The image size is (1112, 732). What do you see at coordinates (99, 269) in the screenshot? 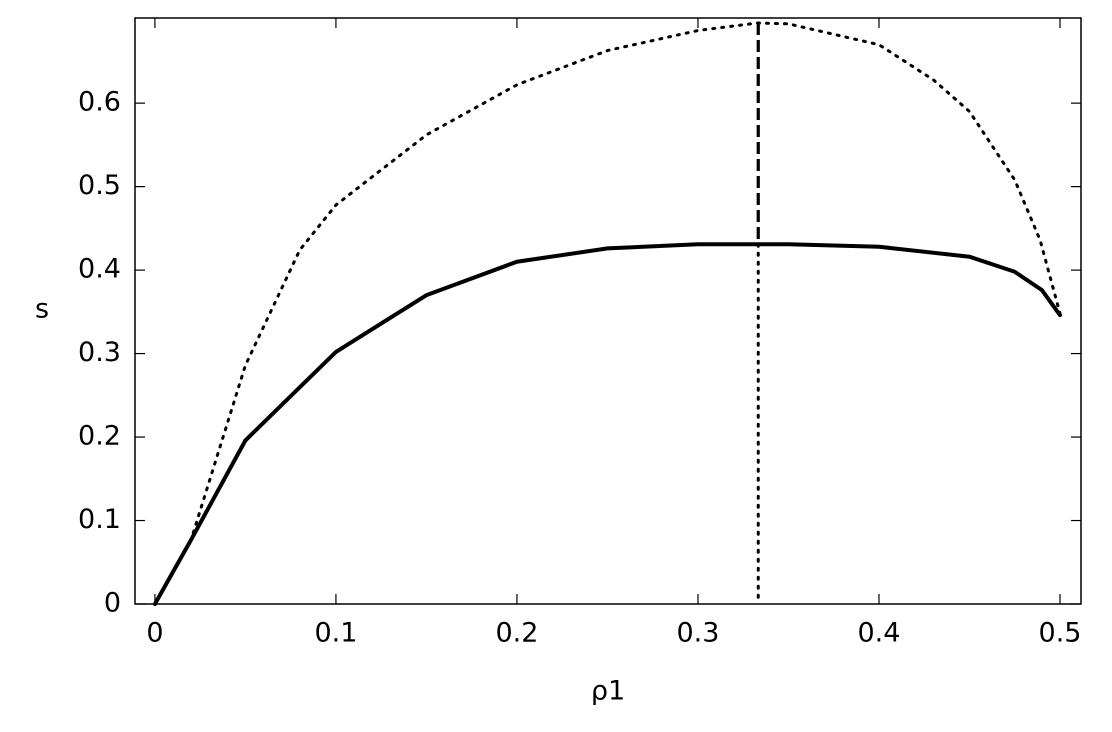
I see `y-tick-label: 0.4` at bounding box center [99, 269].